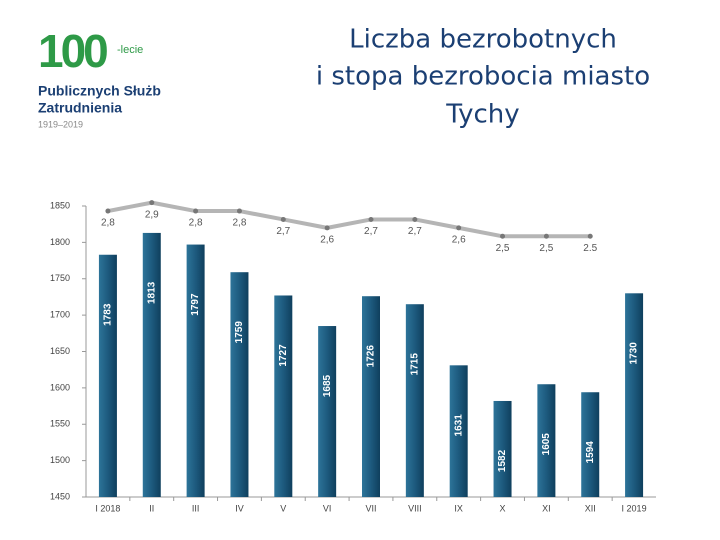 The image size is (720, 540). Describe the element at coordinates (99, 91) in the screenshot. I see `logo-line: Publicznych Służb` at that location.